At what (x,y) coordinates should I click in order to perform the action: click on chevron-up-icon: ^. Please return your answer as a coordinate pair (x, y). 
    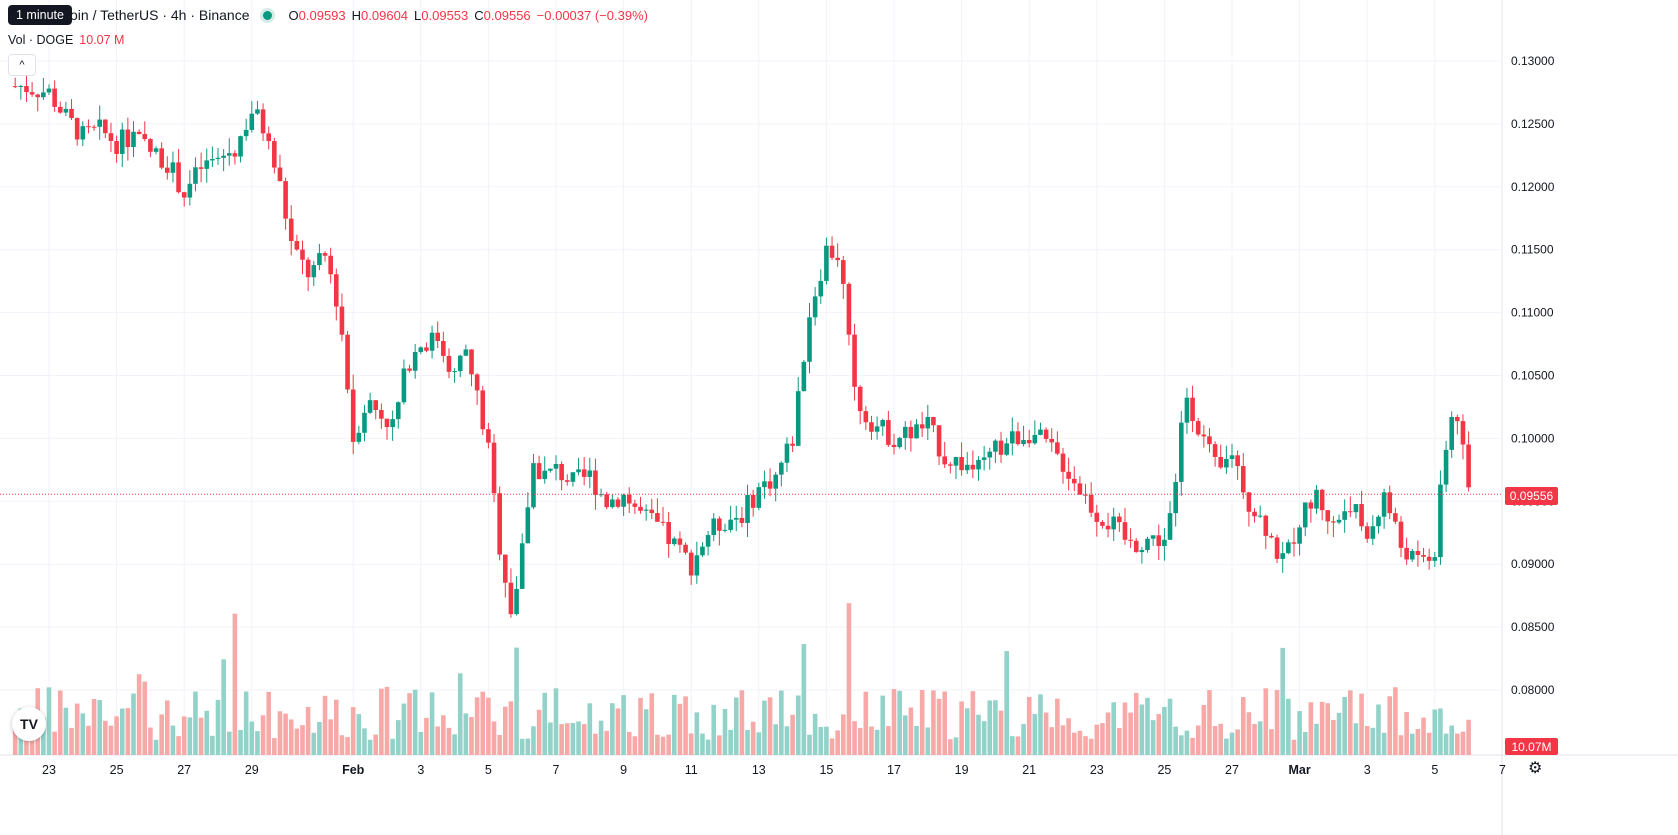
    Looking at the image, I should click on (22, 65).